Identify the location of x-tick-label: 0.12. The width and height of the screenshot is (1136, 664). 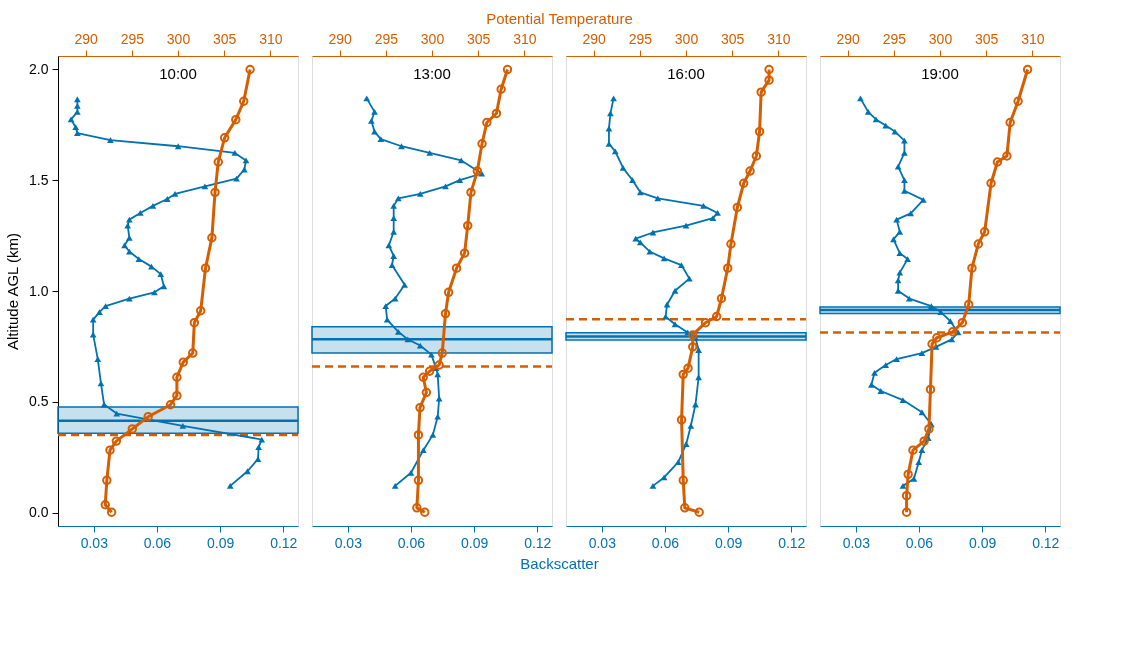
(538, 542).